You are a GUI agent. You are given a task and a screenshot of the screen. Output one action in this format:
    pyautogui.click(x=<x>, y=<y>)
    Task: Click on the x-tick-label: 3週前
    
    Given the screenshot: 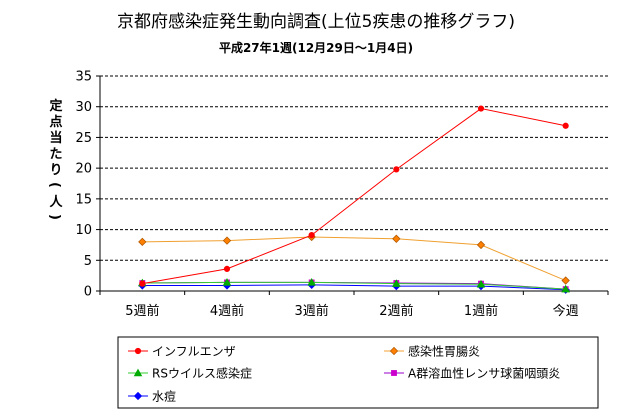 What is the action you would take?
    pyautogui.click(x=312, y=311)
    